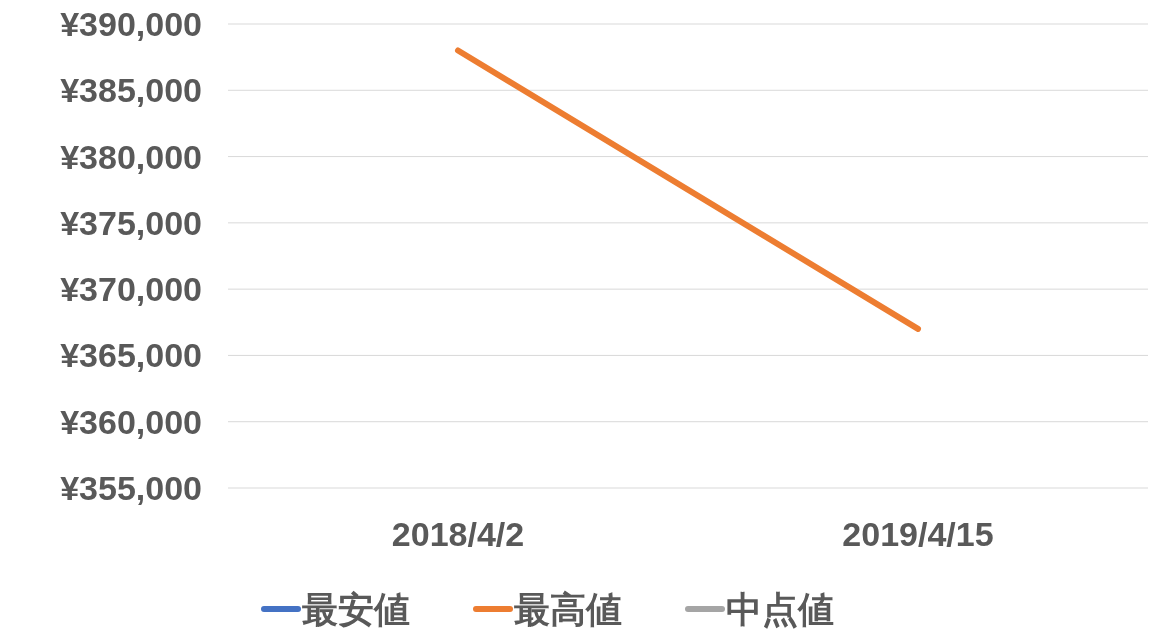 Image resolution: width=1160 pixels, height=639 pixels. I want to click on y-tick-label: ¥355,000, so click(131, 488).